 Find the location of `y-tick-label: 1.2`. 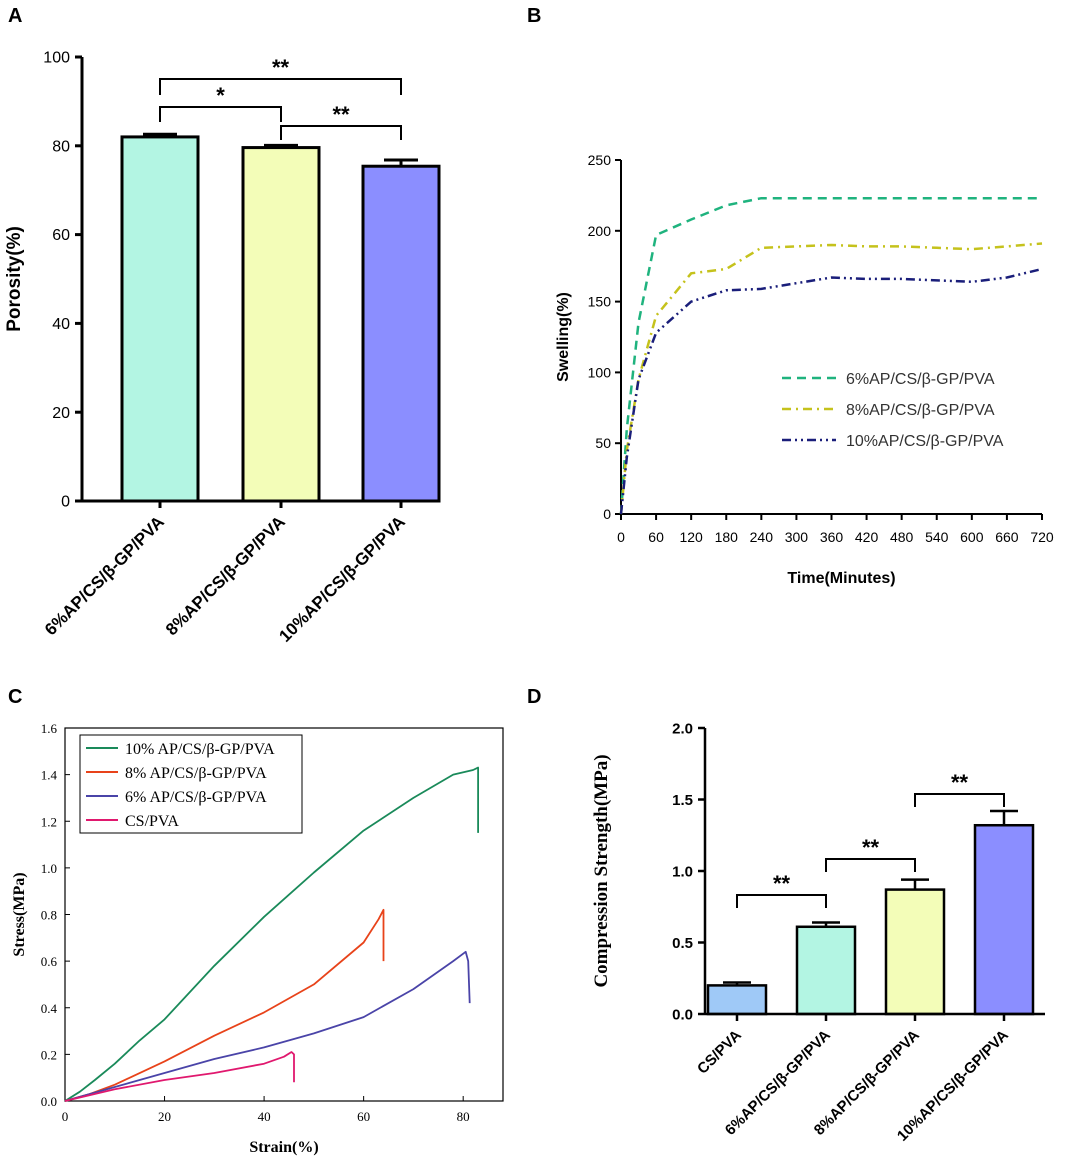

y-tick-label: 1.2 is located at coordinates (49, 821).